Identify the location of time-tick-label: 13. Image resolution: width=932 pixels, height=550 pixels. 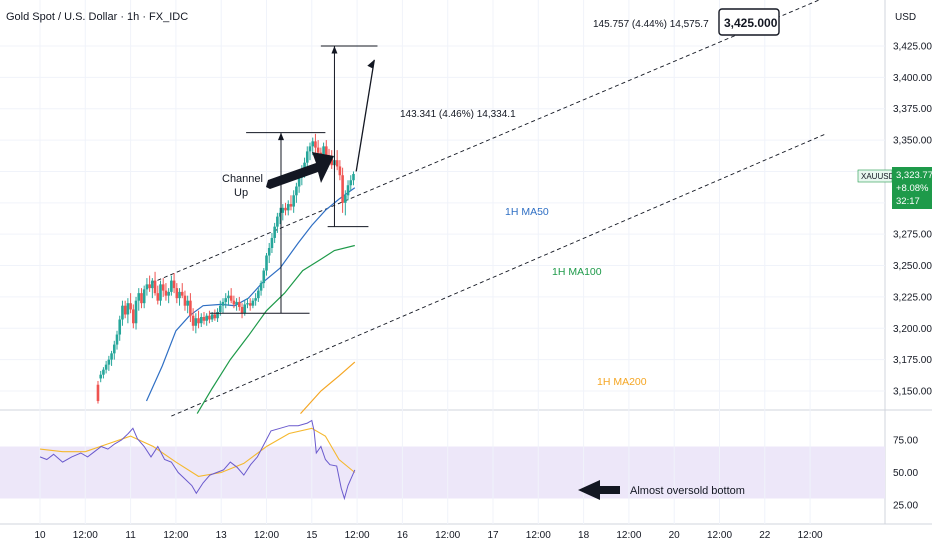
(222, 535).